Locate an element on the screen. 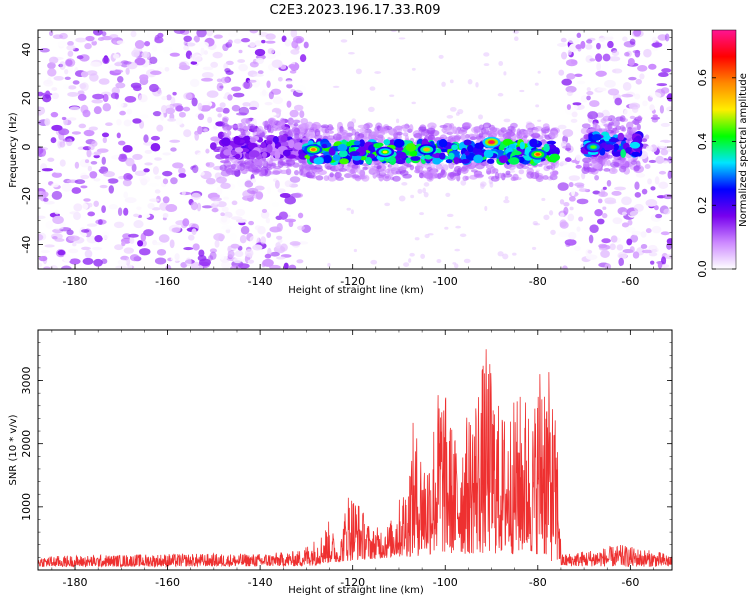 The width and height of the screenshot is (750, 600). x-tick-label: -160 is located at coordinates (167, 281).